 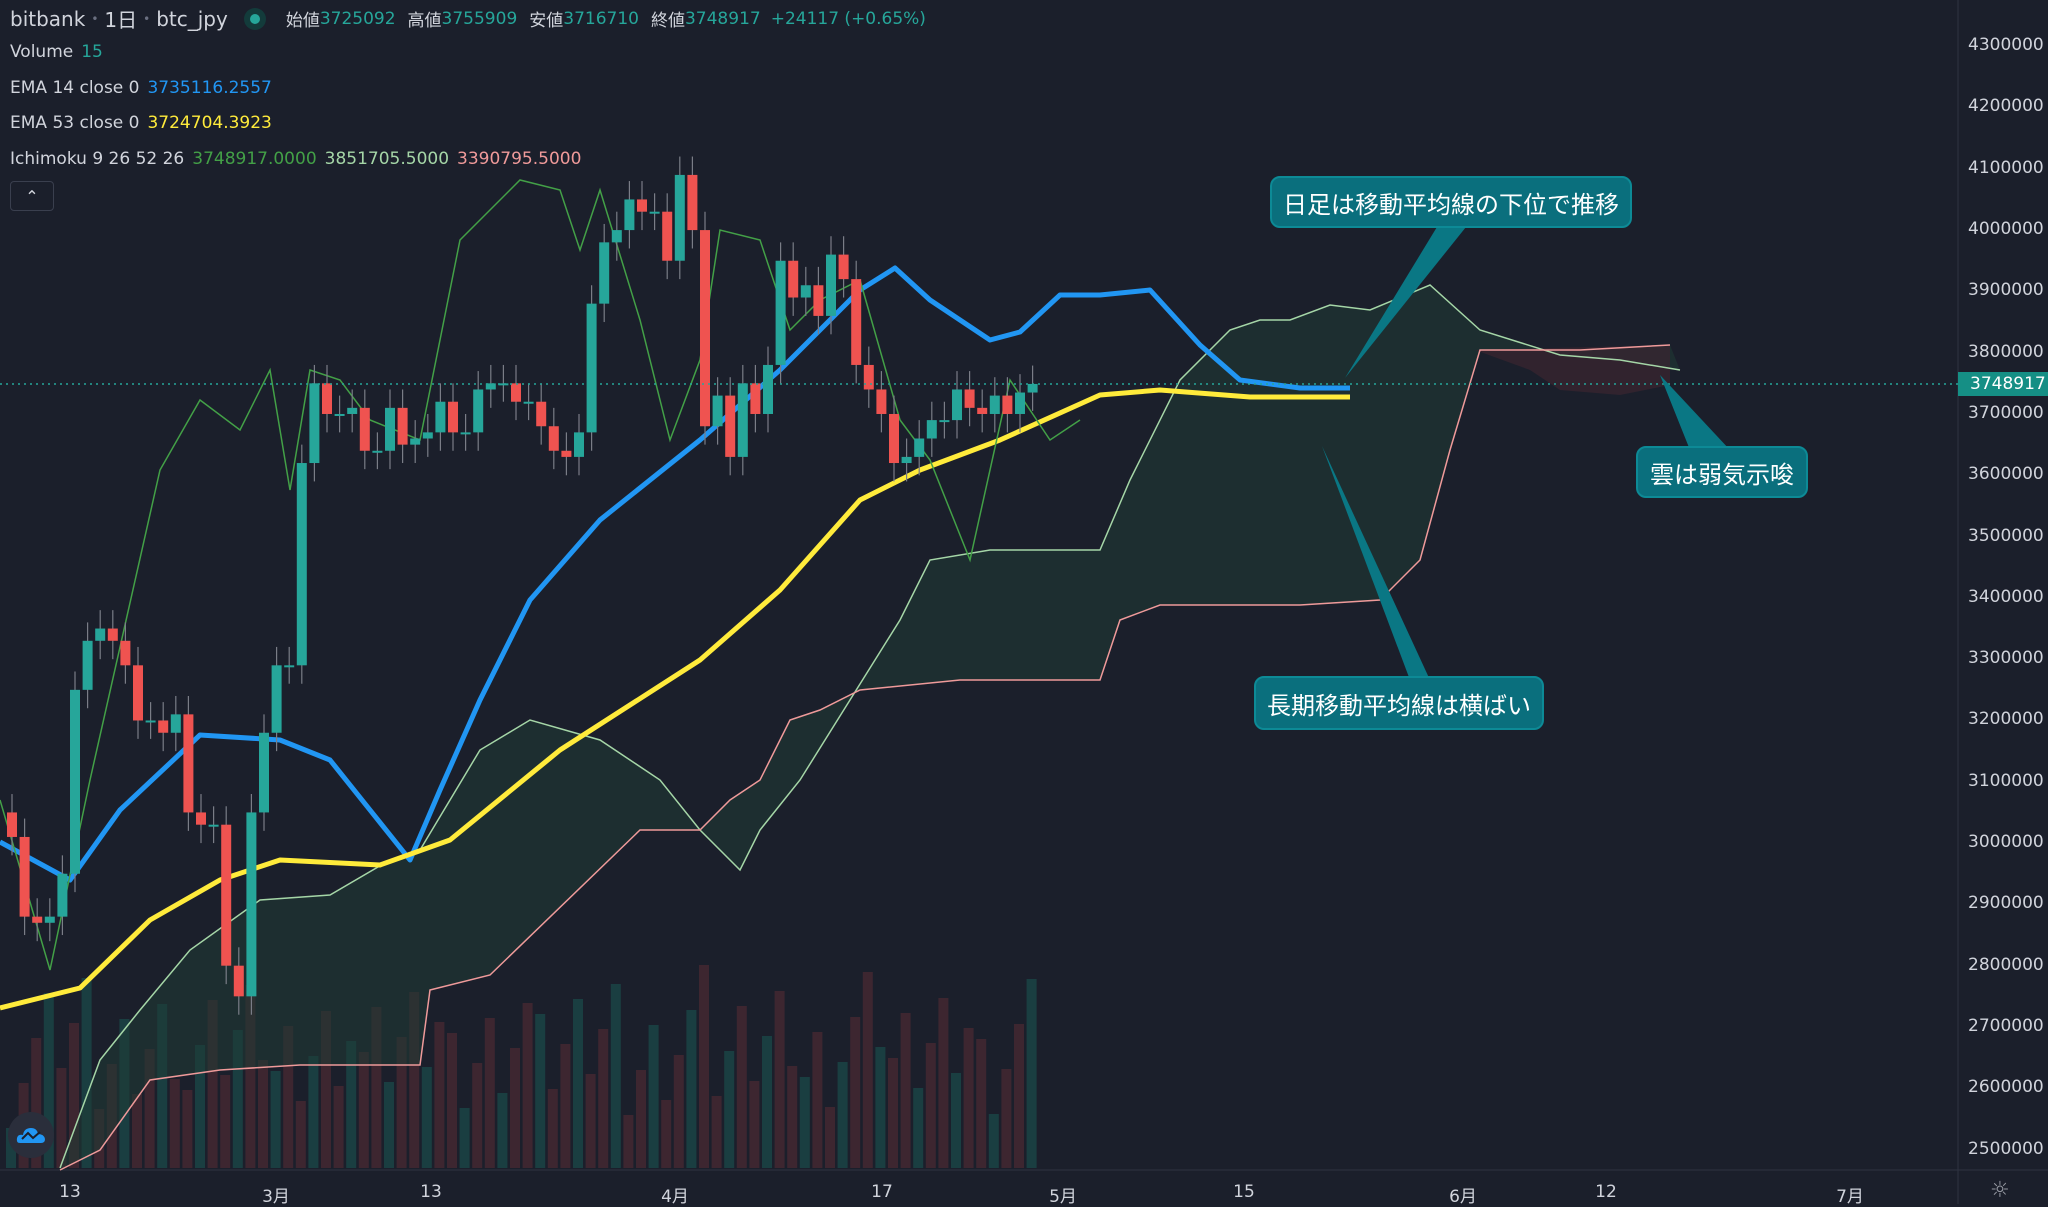 What do you see at coordinates (2006, 167) in the screenshot?
I see `price-tick: 4100000` at bounding box center [2006, 167].